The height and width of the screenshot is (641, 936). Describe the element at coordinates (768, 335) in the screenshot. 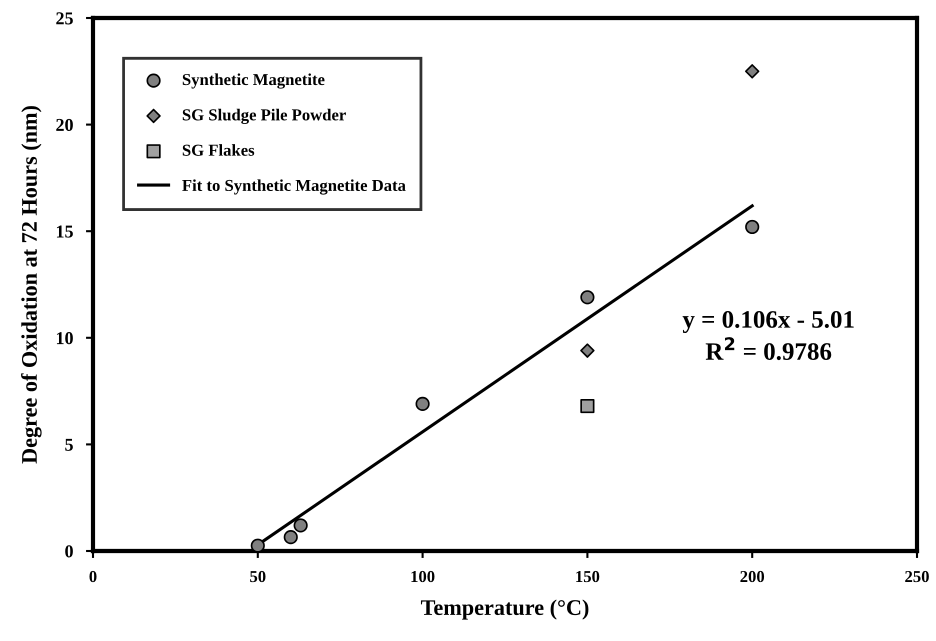

I see `annotation: y = 0.106x - 5.01 R$^{2}$ = 0.9786` at that location.